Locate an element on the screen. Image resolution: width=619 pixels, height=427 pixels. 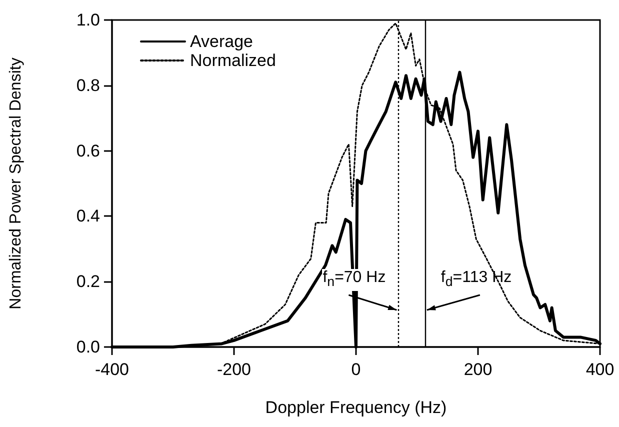
y-tick-label: 0.0 is located at coordinates (88, 347).